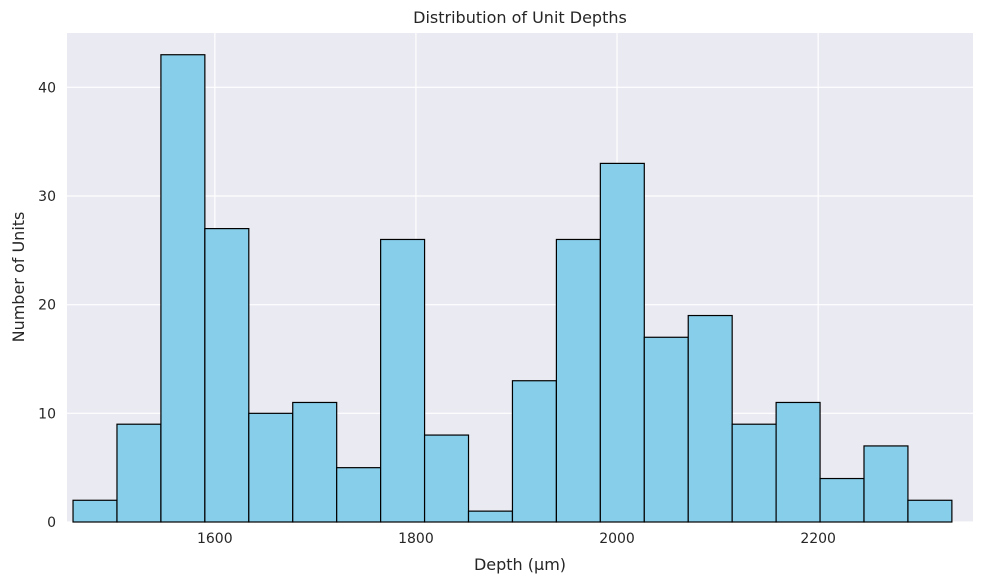 Image resolution: width=984 pixels, height=584 pixels. Describe the element at coordinates (47, 414) in the screenshot. I see `y-tick-label: 10` at that location.